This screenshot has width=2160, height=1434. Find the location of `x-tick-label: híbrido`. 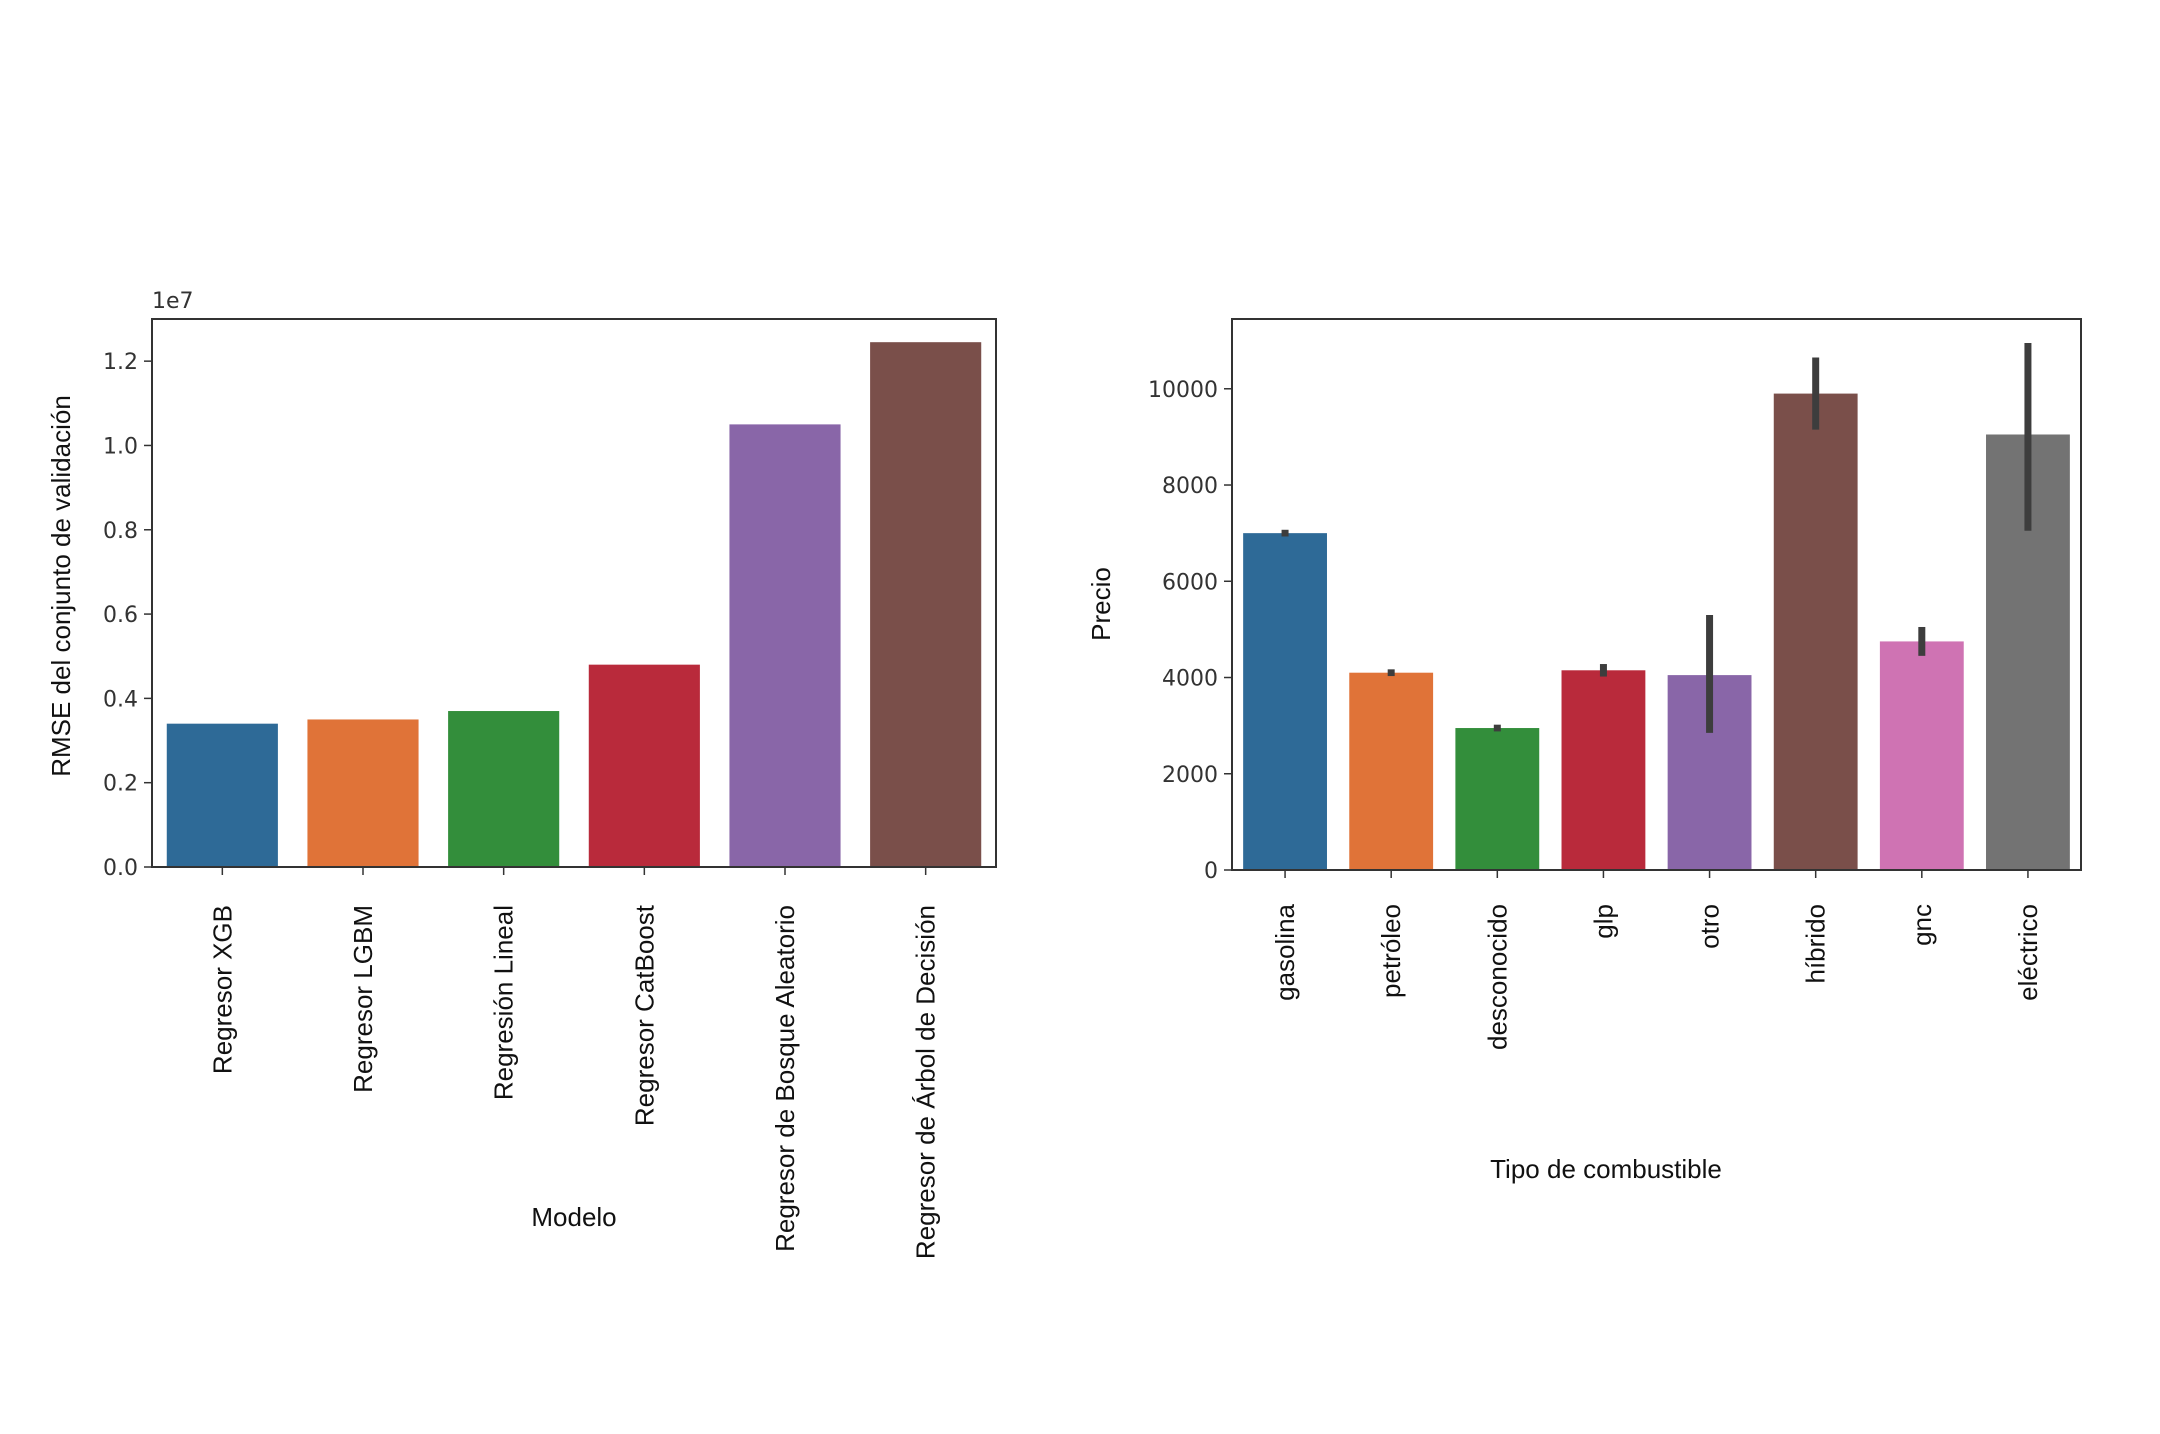

x-tick-label: híbrido is located at coordinates (1816, 944).